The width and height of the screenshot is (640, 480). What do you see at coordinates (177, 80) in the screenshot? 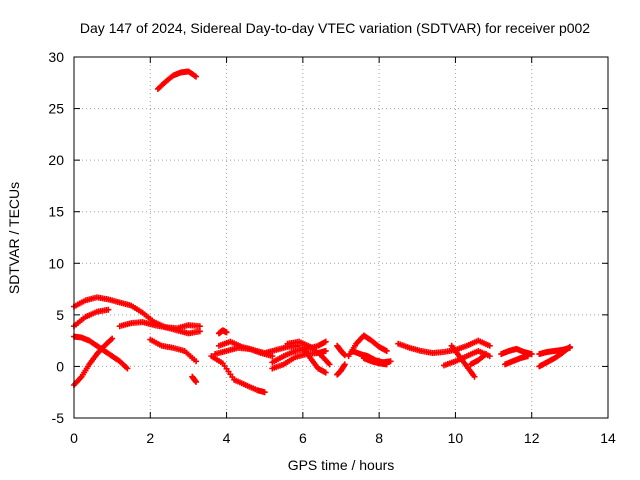
I see `series-arc-top` at bounding box center [177, 80].